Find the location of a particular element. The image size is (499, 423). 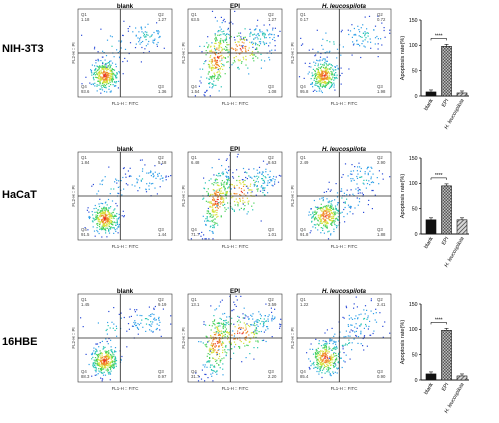

quadrant-label: Q3 is located at coordinates (161, 86).